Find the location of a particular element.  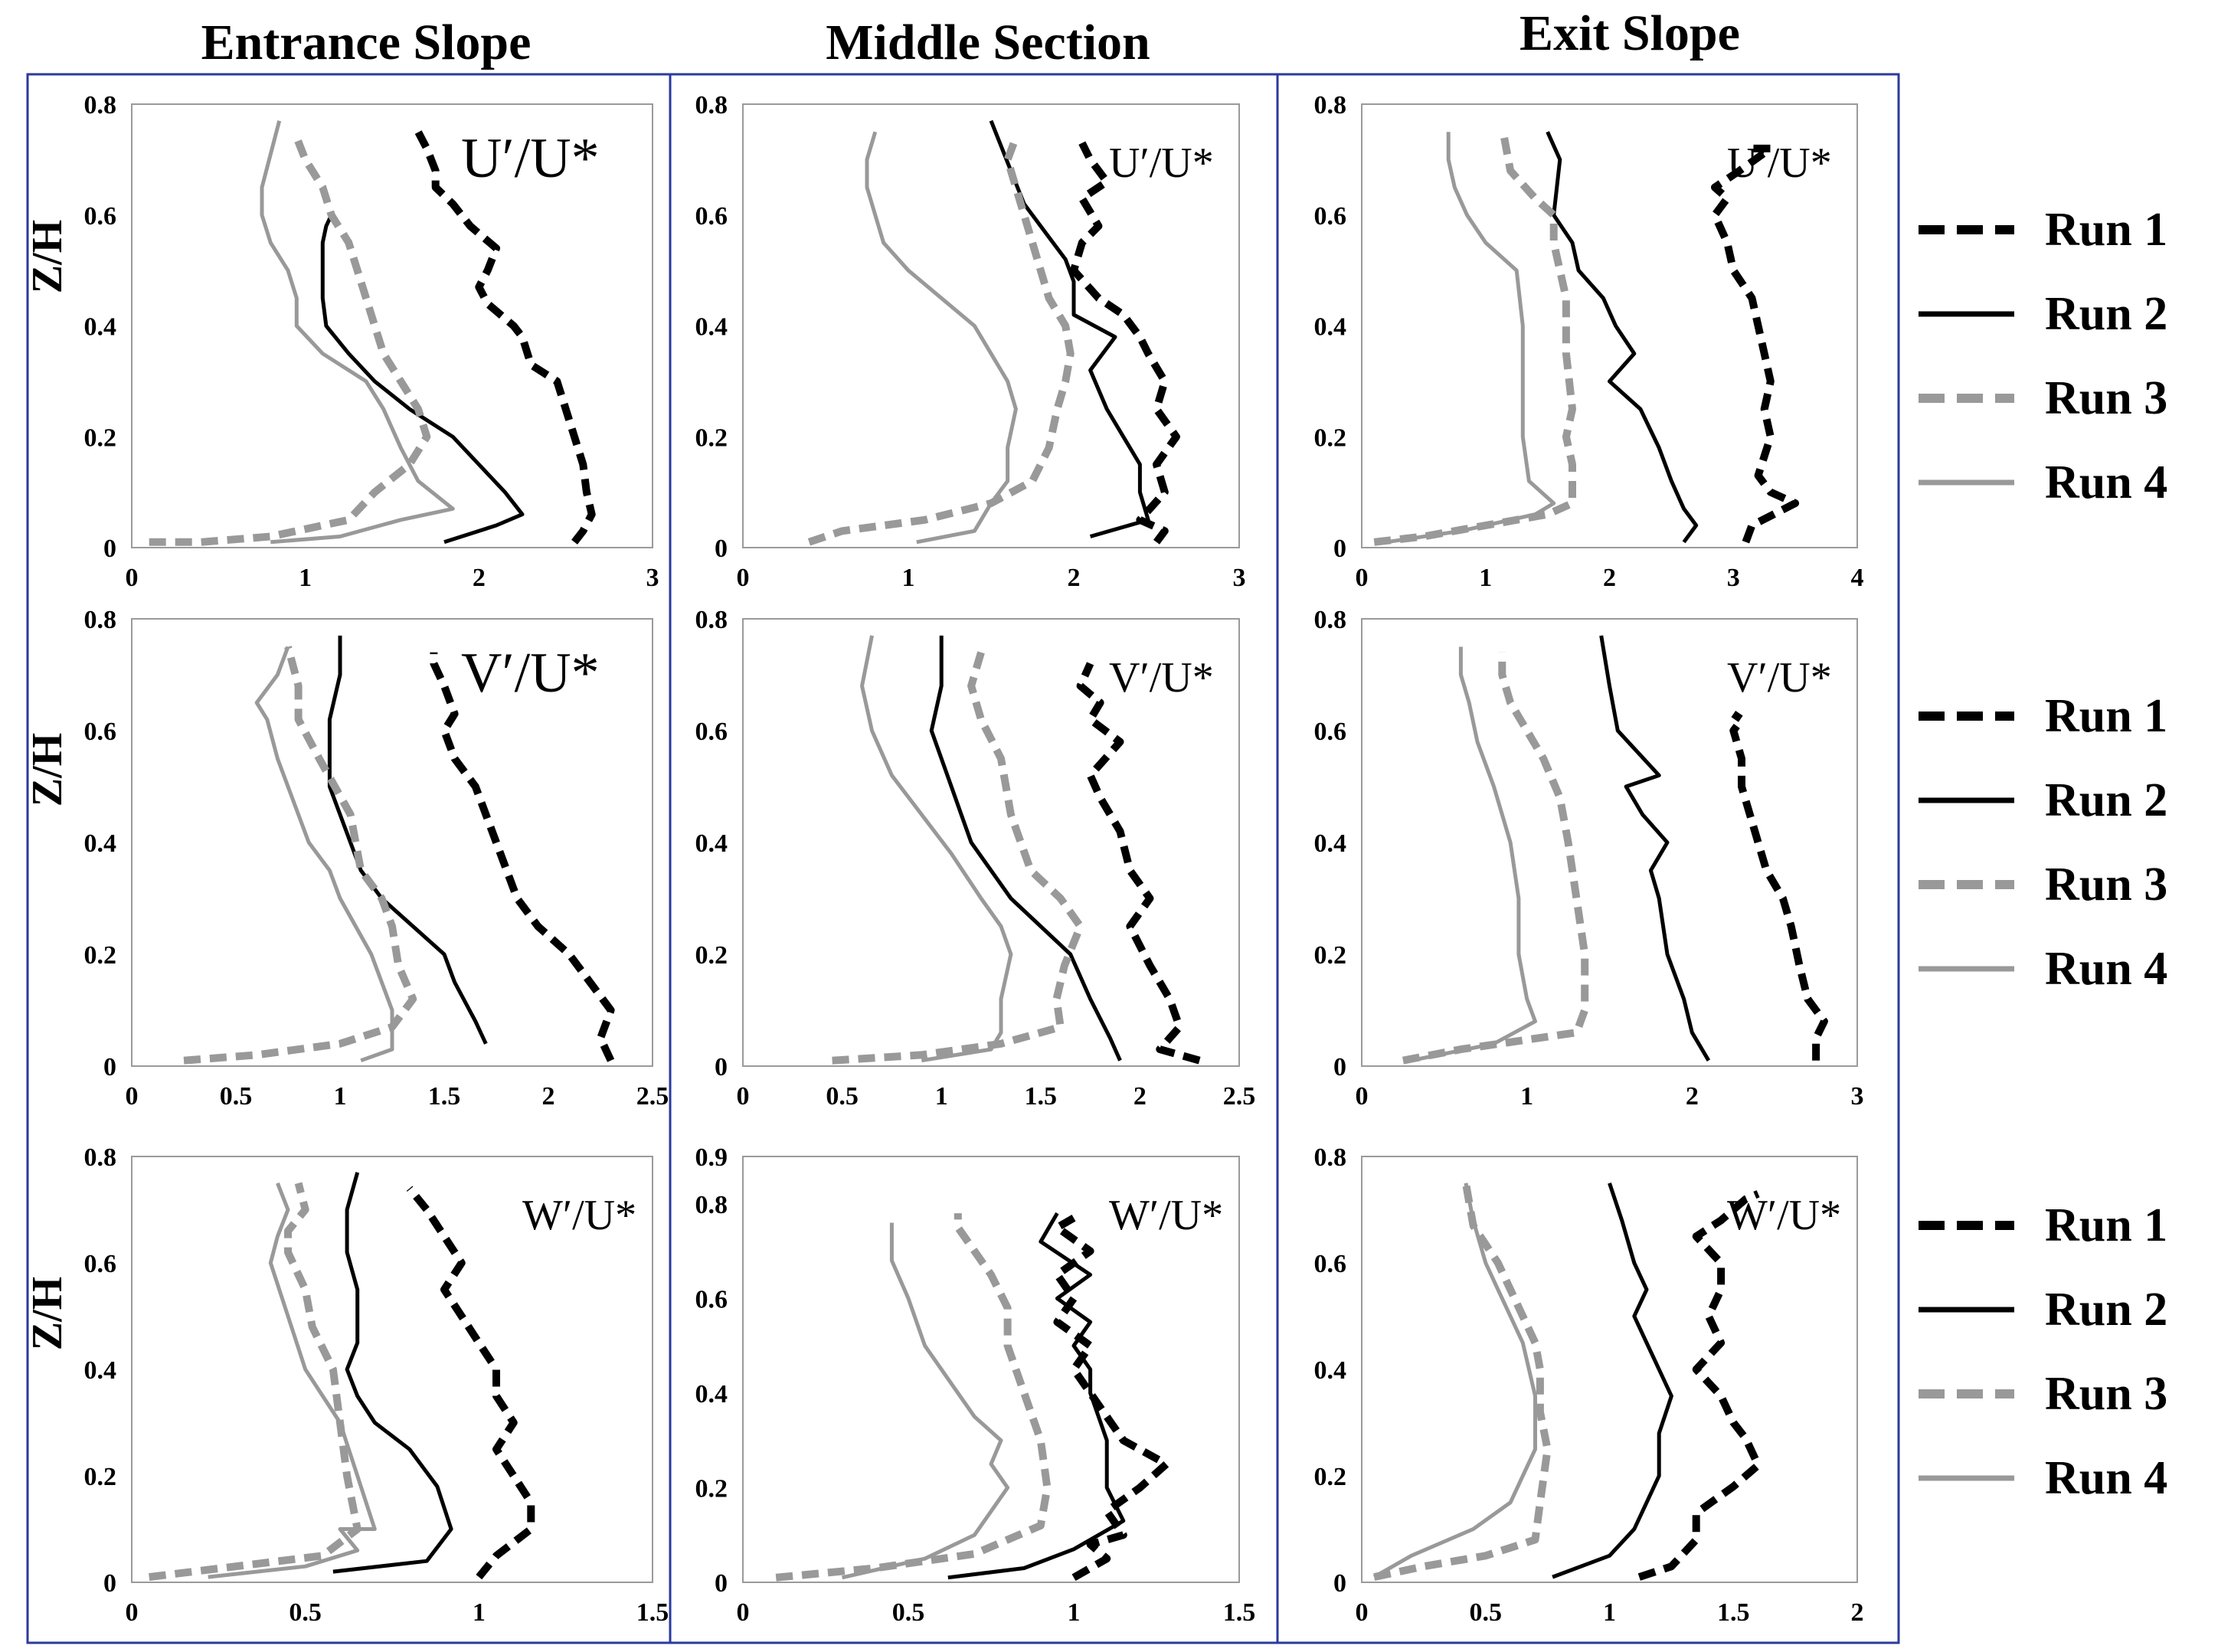

x-tick-label: 2.5 is located at coordinates (652, 1096).